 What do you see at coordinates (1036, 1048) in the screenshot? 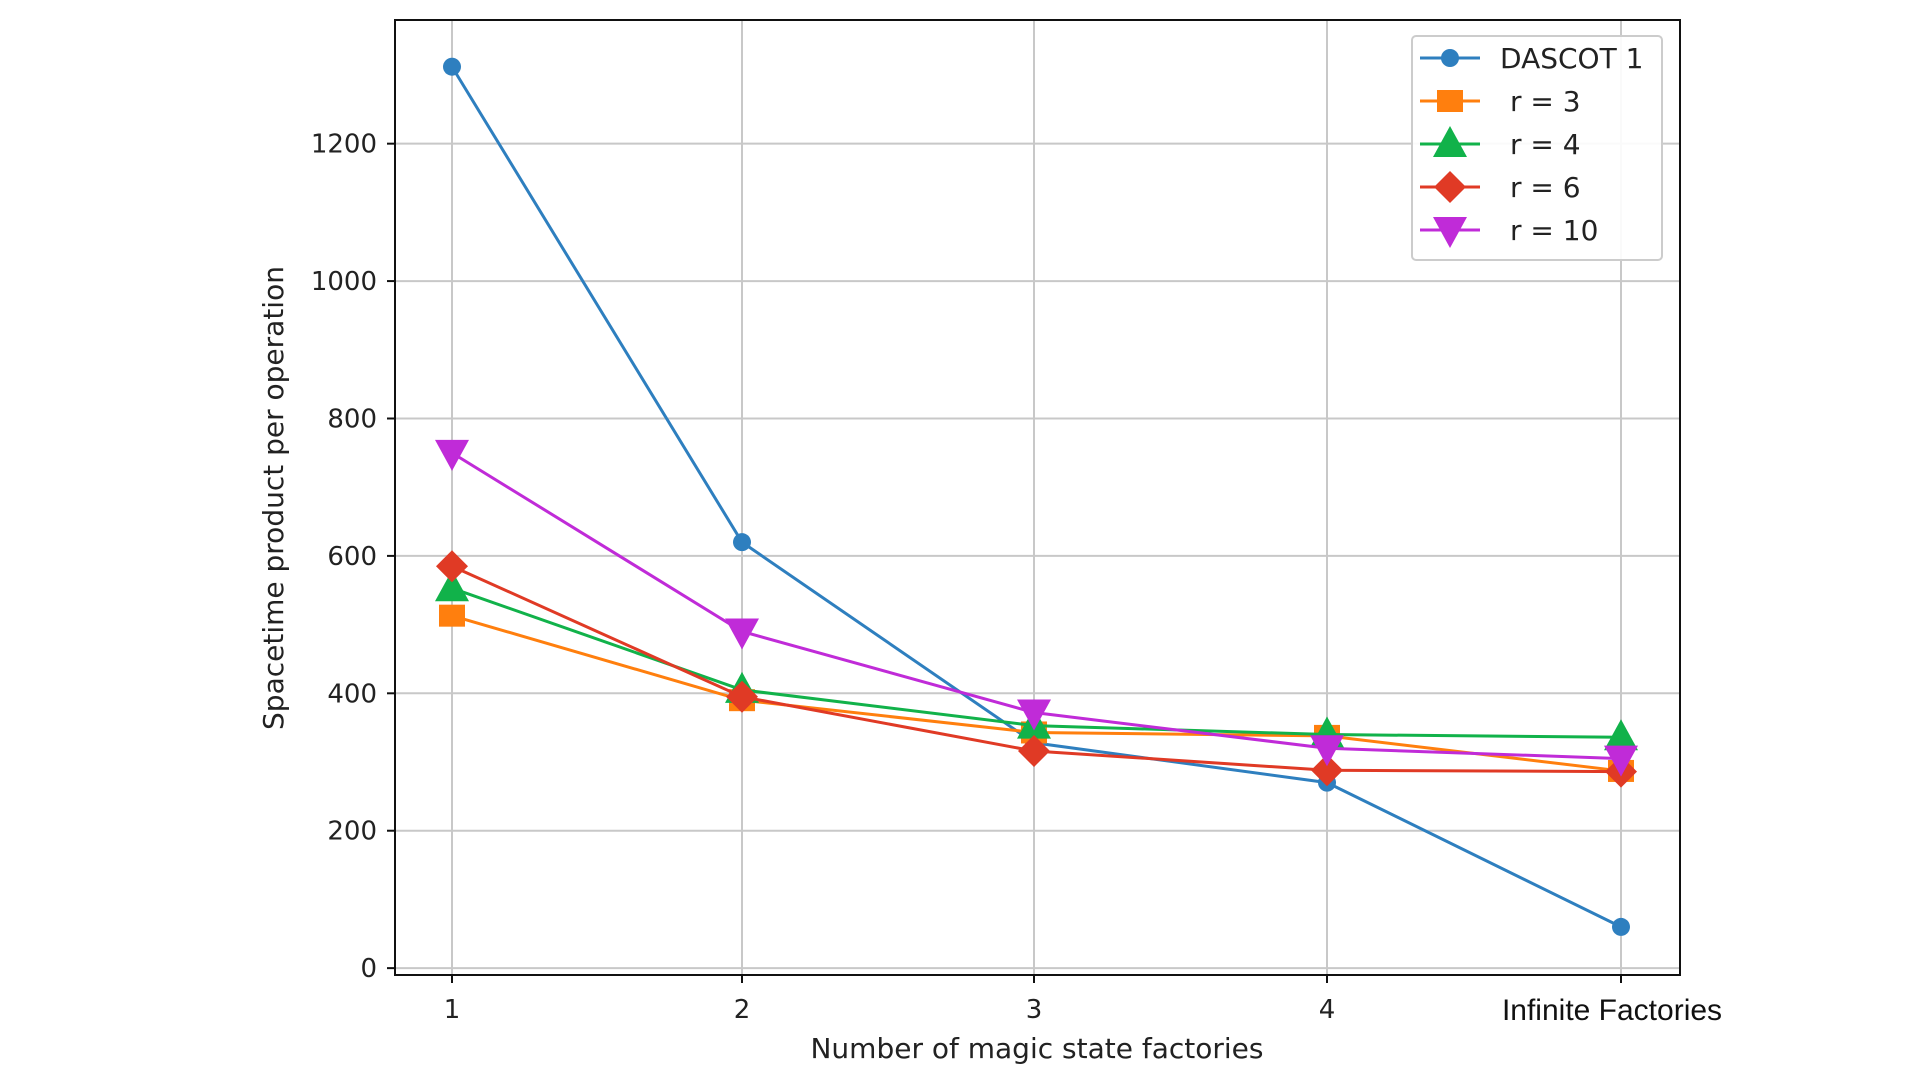
I see `x-axis-label: Number of magic state factories` at bounding box center [1036, 1048].